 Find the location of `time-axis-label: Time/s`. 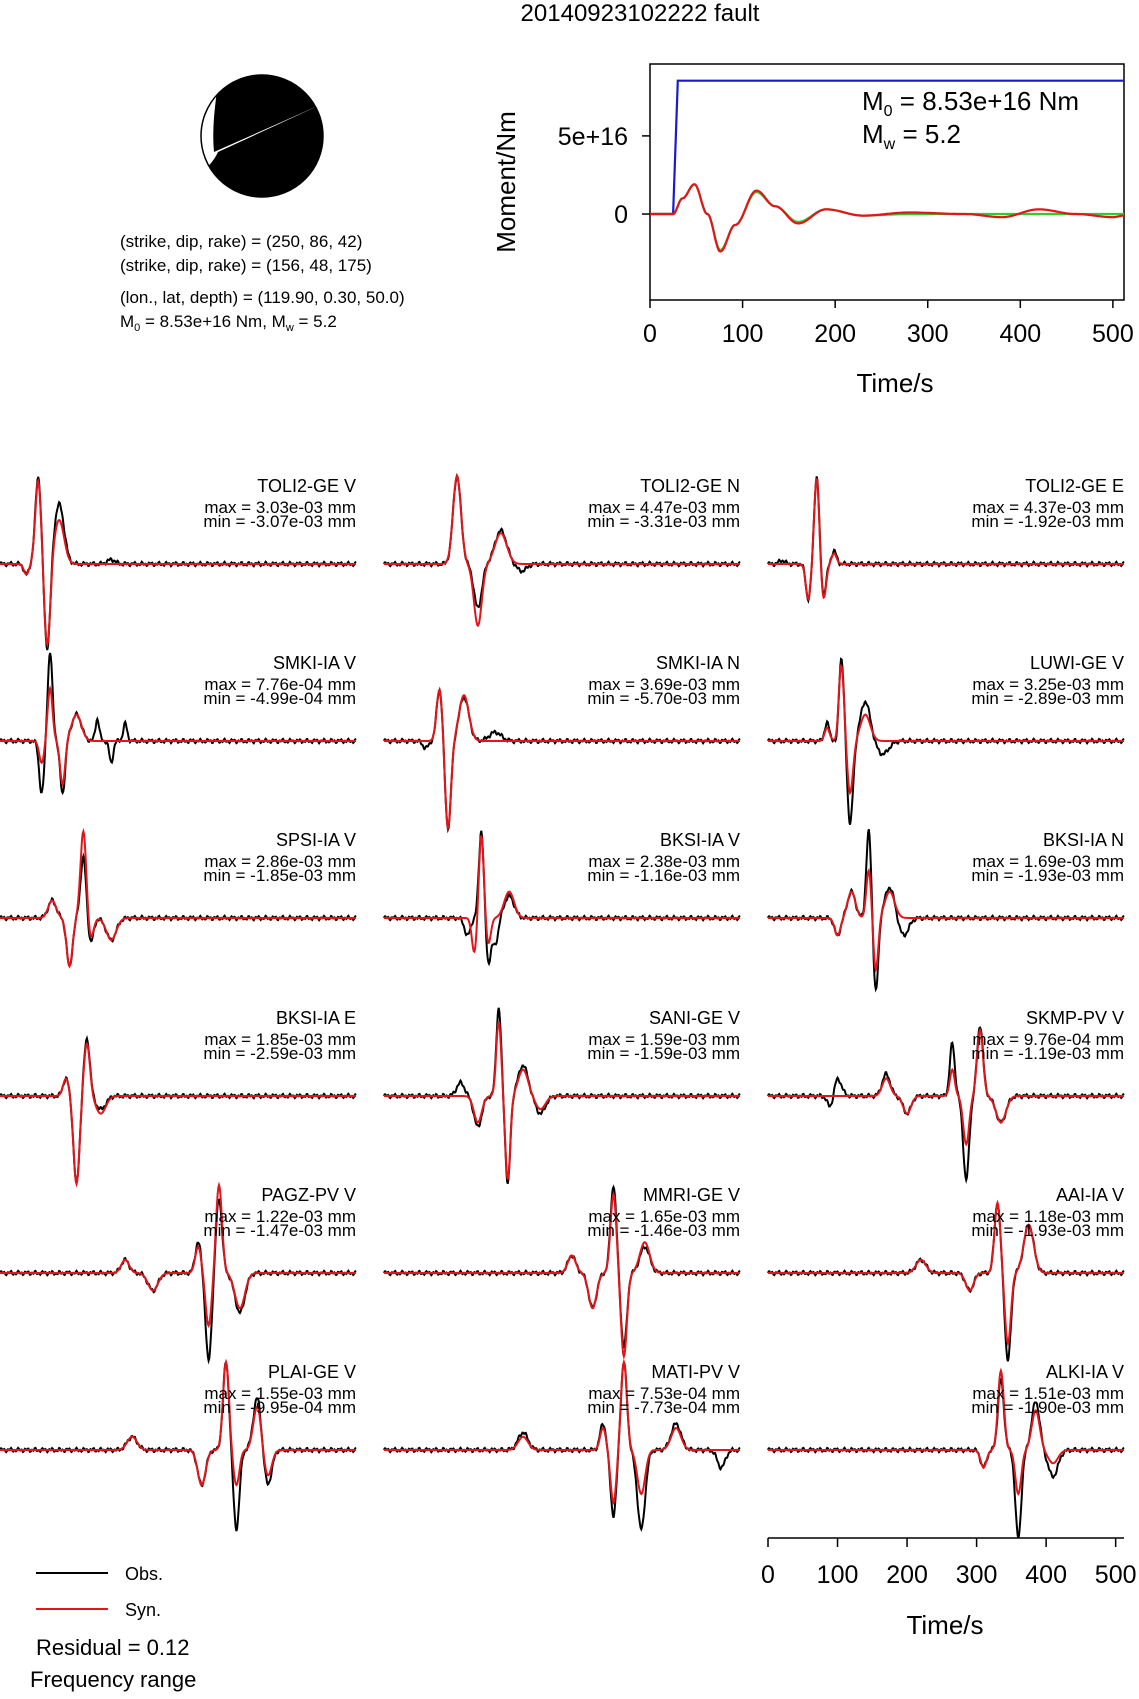

time-axis-label: Time/s is located at coordinates (944, 1625).